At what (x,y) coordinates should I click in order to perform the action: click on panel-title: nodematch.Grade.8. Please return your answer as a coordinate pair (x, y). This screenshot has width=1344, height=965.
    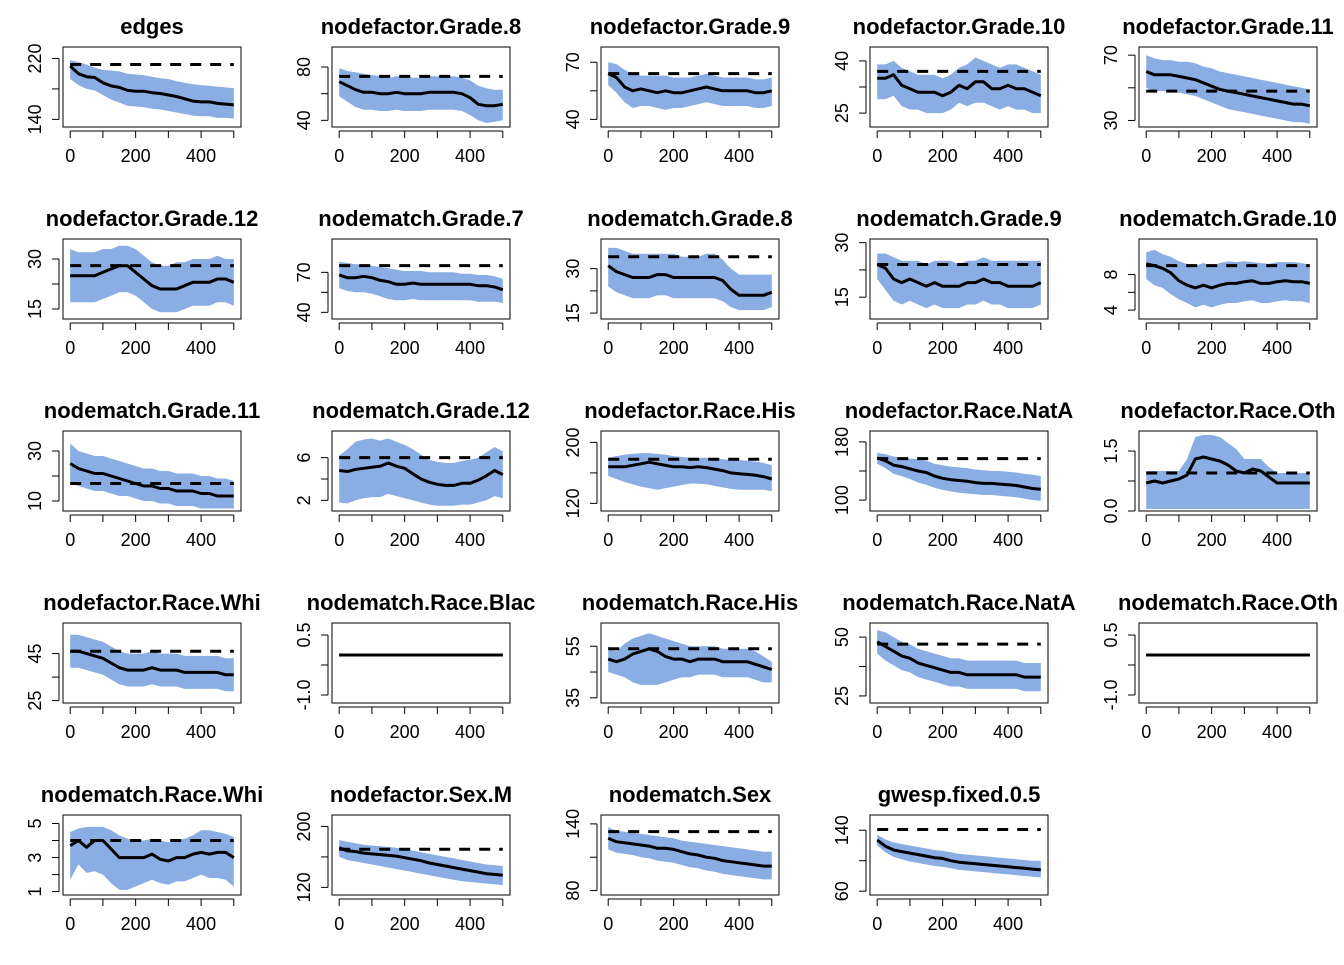
    Looking at the image, I should click on (689, 218).